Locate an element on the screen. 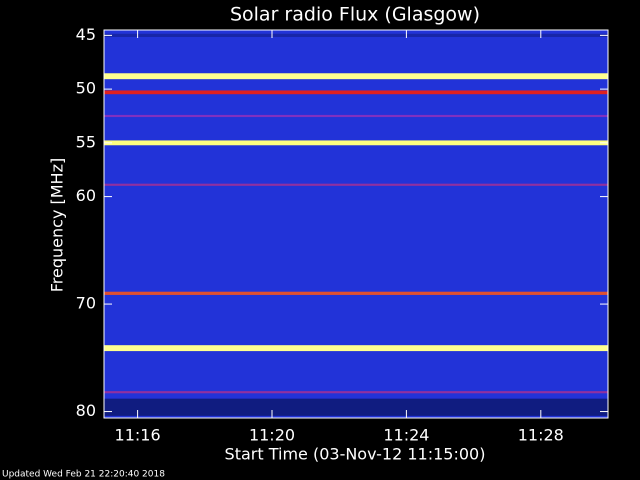 This screenshot has width=640, height=480. chart-title: Solar radio Flux (Glasgow) is located at coordinates (355, 15).